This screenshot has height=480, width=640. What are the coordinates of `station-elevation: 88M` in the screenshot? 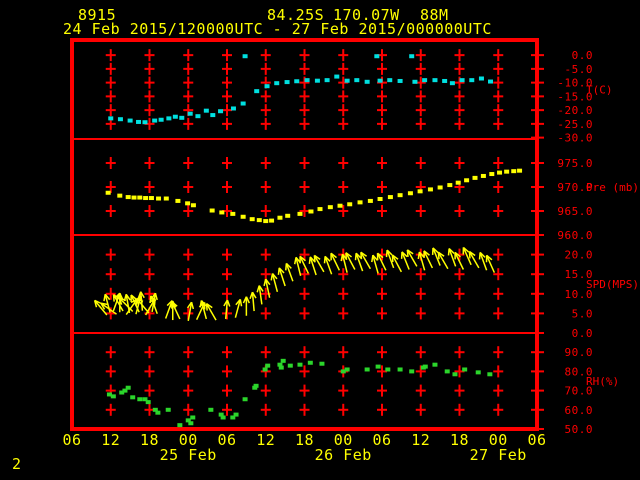 It's located at (434, 15).